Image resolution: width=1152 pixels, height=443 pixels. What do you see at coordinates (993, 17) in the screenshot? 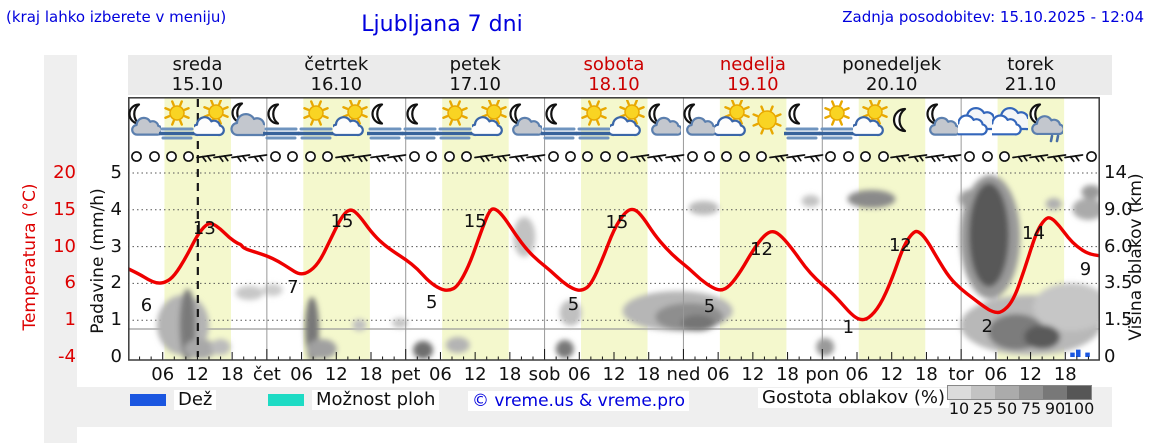
I see `last-update-label: Zadnja posodobitev: 15.10.2025 - 12:04` at bounding box center [993, 17].